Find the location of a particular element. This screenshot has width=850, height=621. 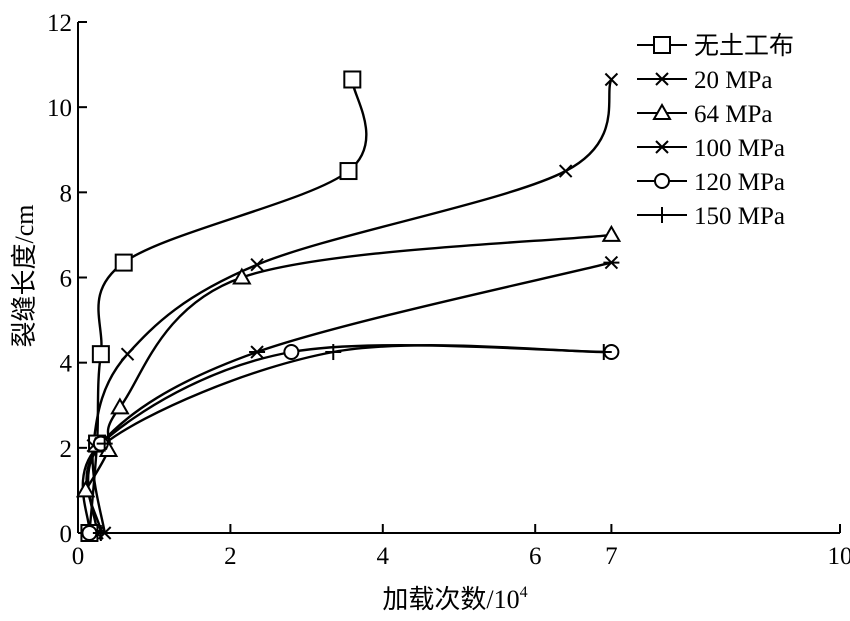

y-tick-label: 8 is located at coordinates (66, 193).